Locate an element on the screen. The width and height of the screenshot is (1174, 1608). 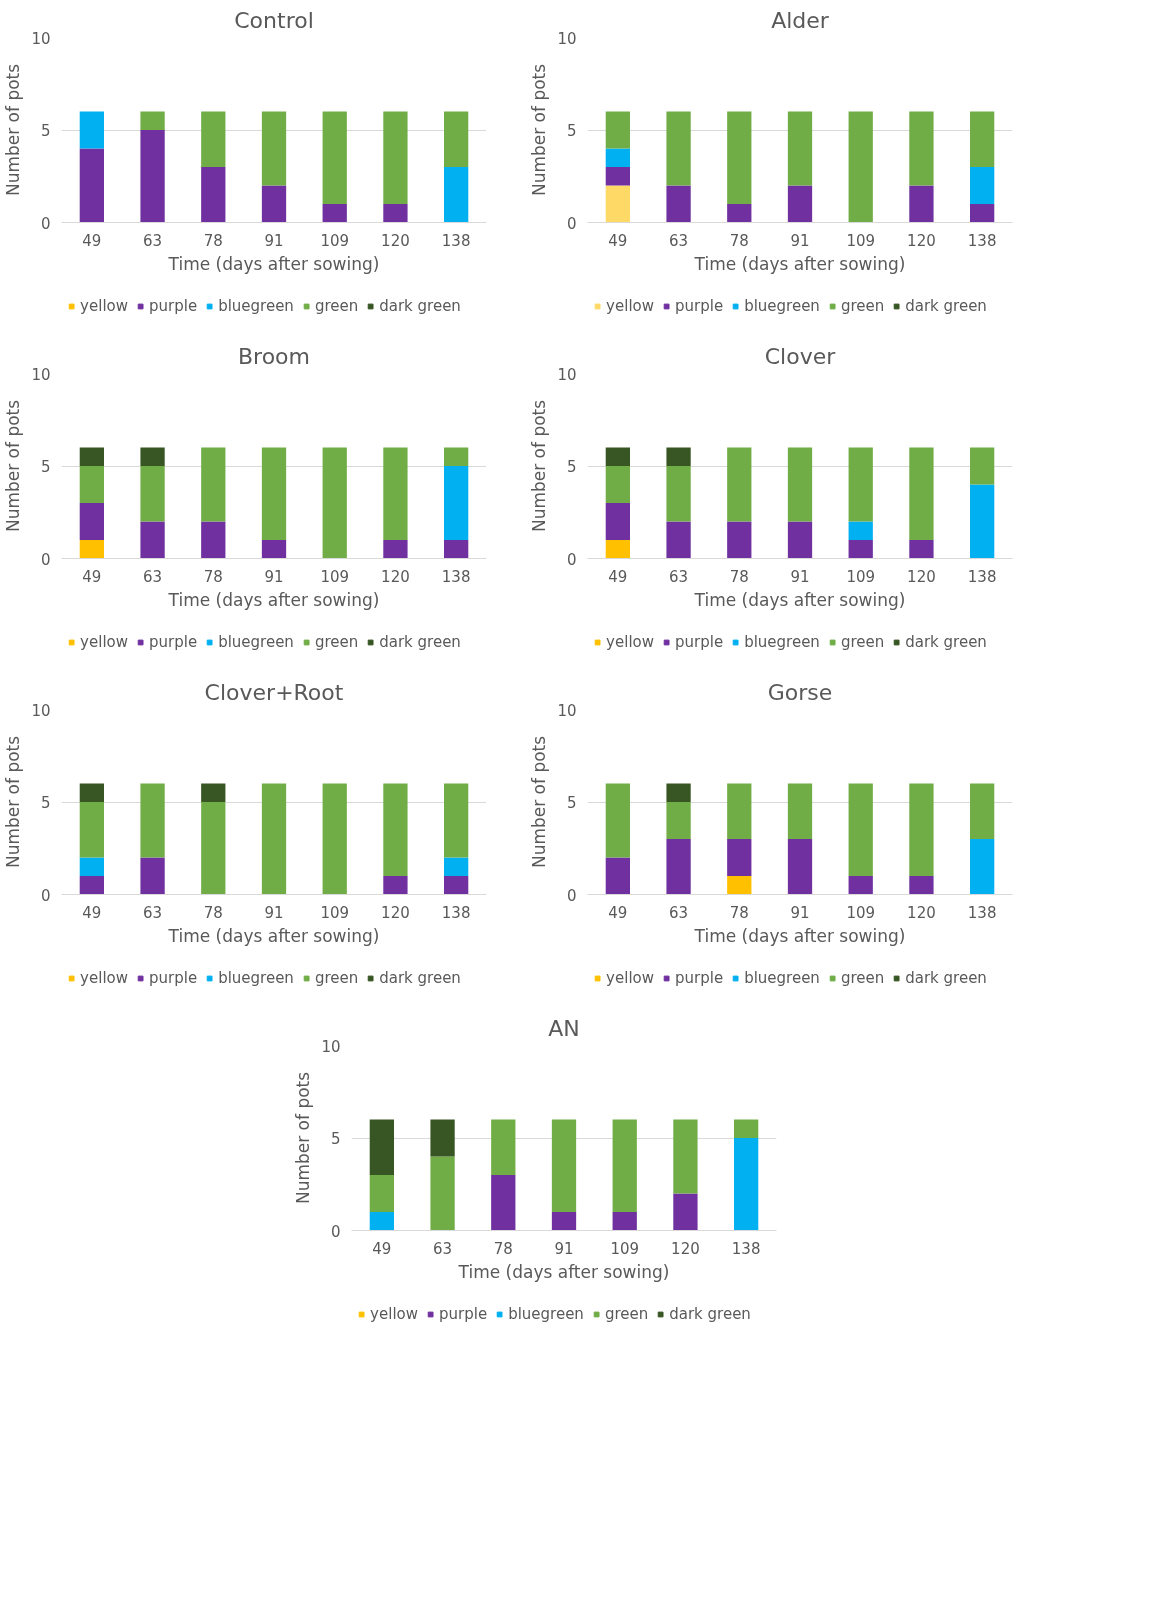
x-axis-title: Time (days after sowing) is located at coordinates (273, 599).